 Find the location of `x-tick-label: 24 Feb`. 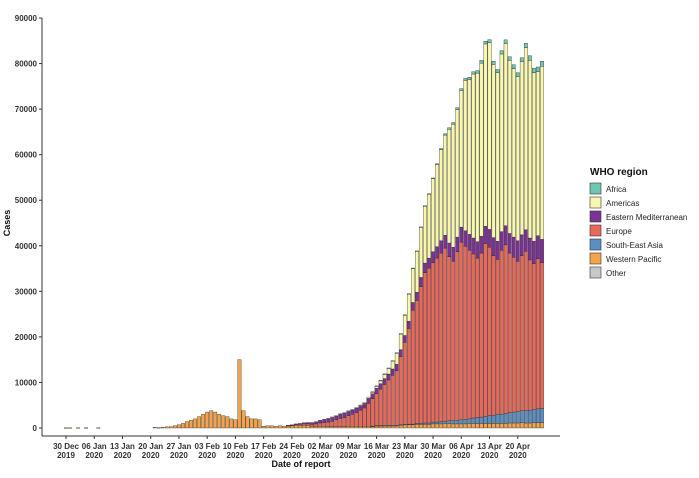

x-tick-label: 24 Feb is located at coordinates (291, 446).